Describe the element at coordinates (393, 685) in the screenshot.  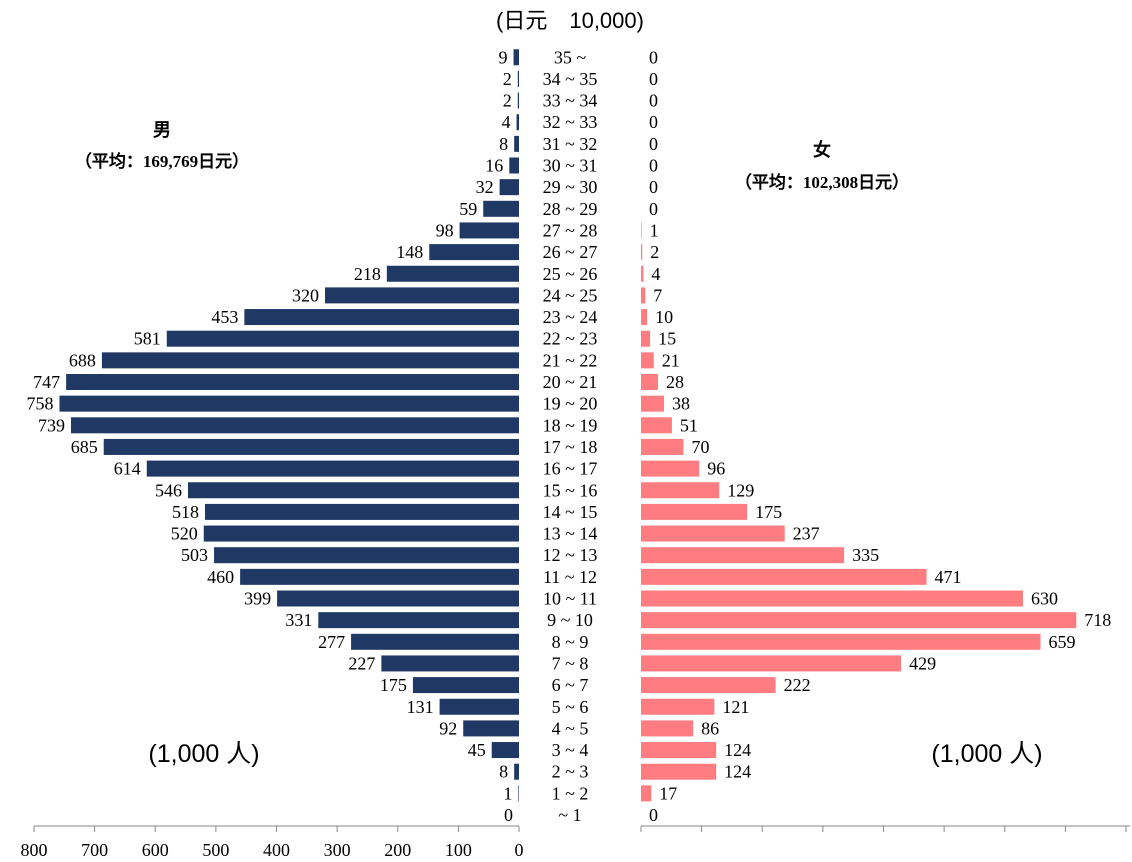
I see `male-value-label: 175` at that location.